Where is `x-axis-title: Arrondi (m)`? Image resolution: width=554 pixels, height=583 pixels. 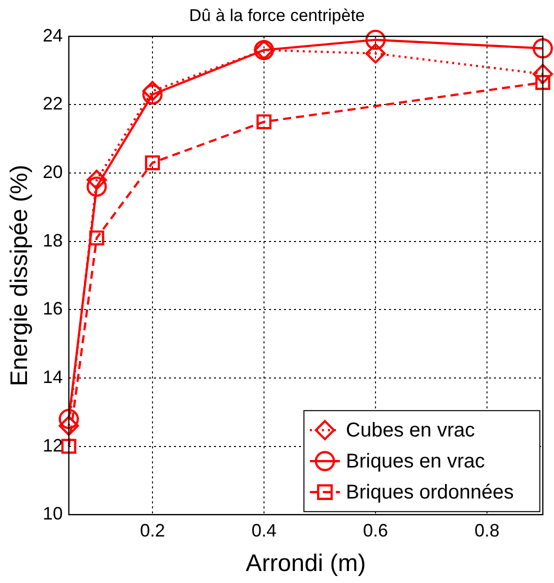 x-axis-title: Arrondi (m) is located at coordinates (306, 564).